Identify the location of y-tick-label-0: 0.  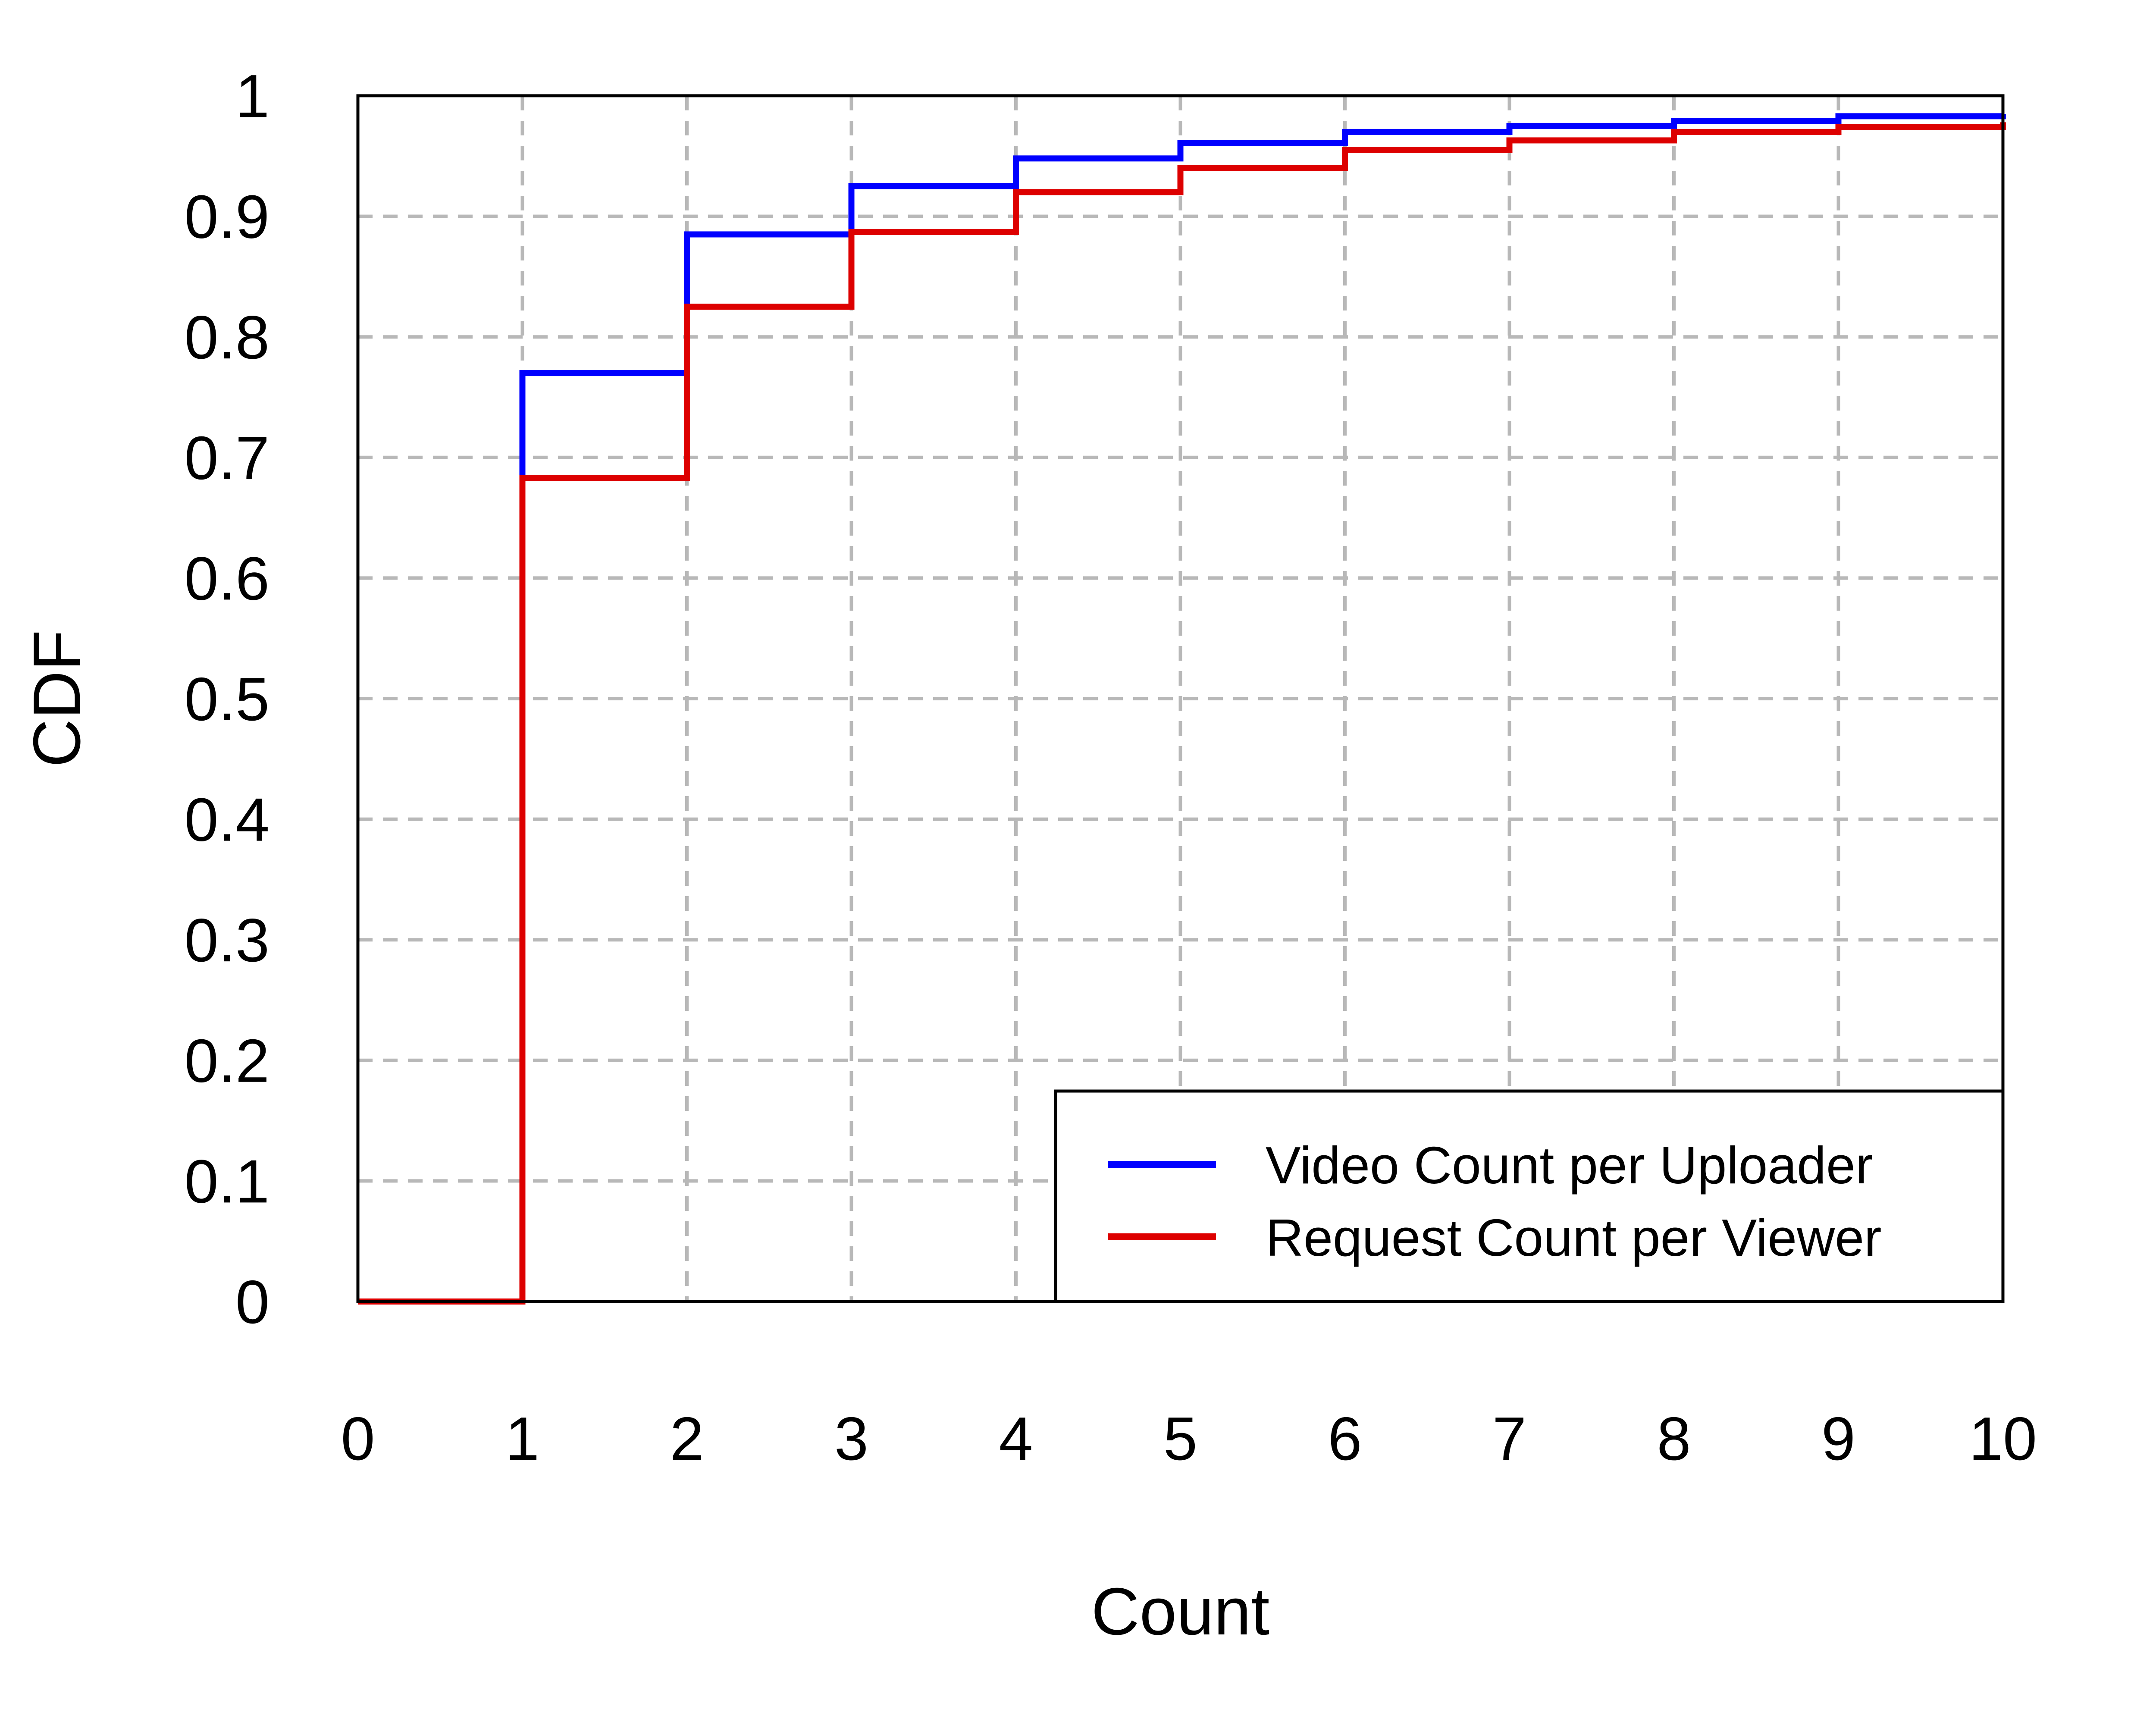
(252, 1302).